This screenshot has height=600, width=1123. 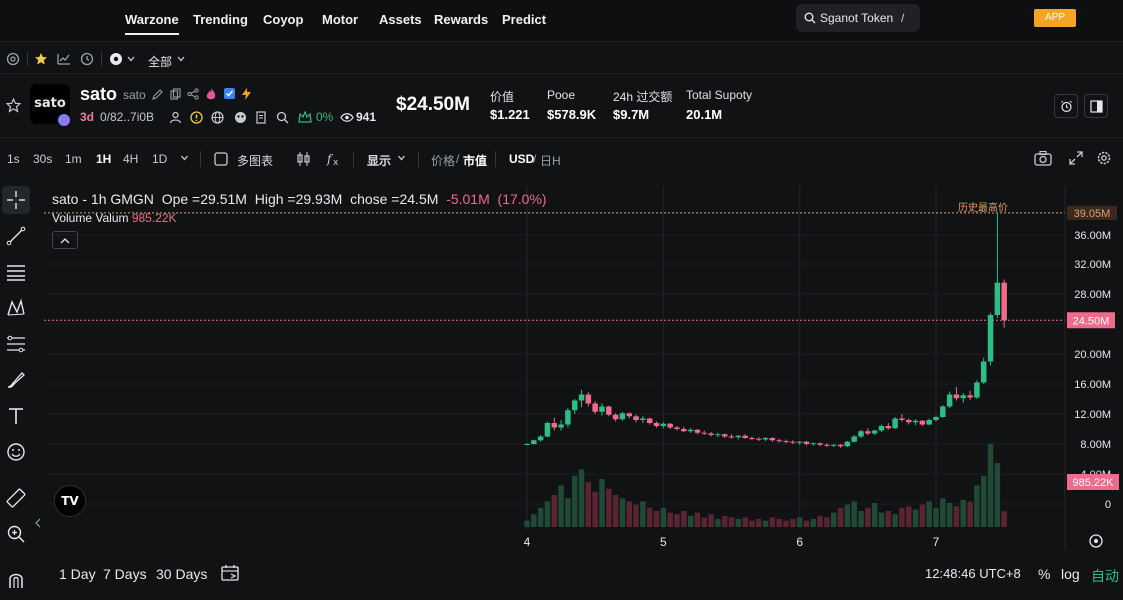 I want to click on document-icon, so click(x=261, y=117).